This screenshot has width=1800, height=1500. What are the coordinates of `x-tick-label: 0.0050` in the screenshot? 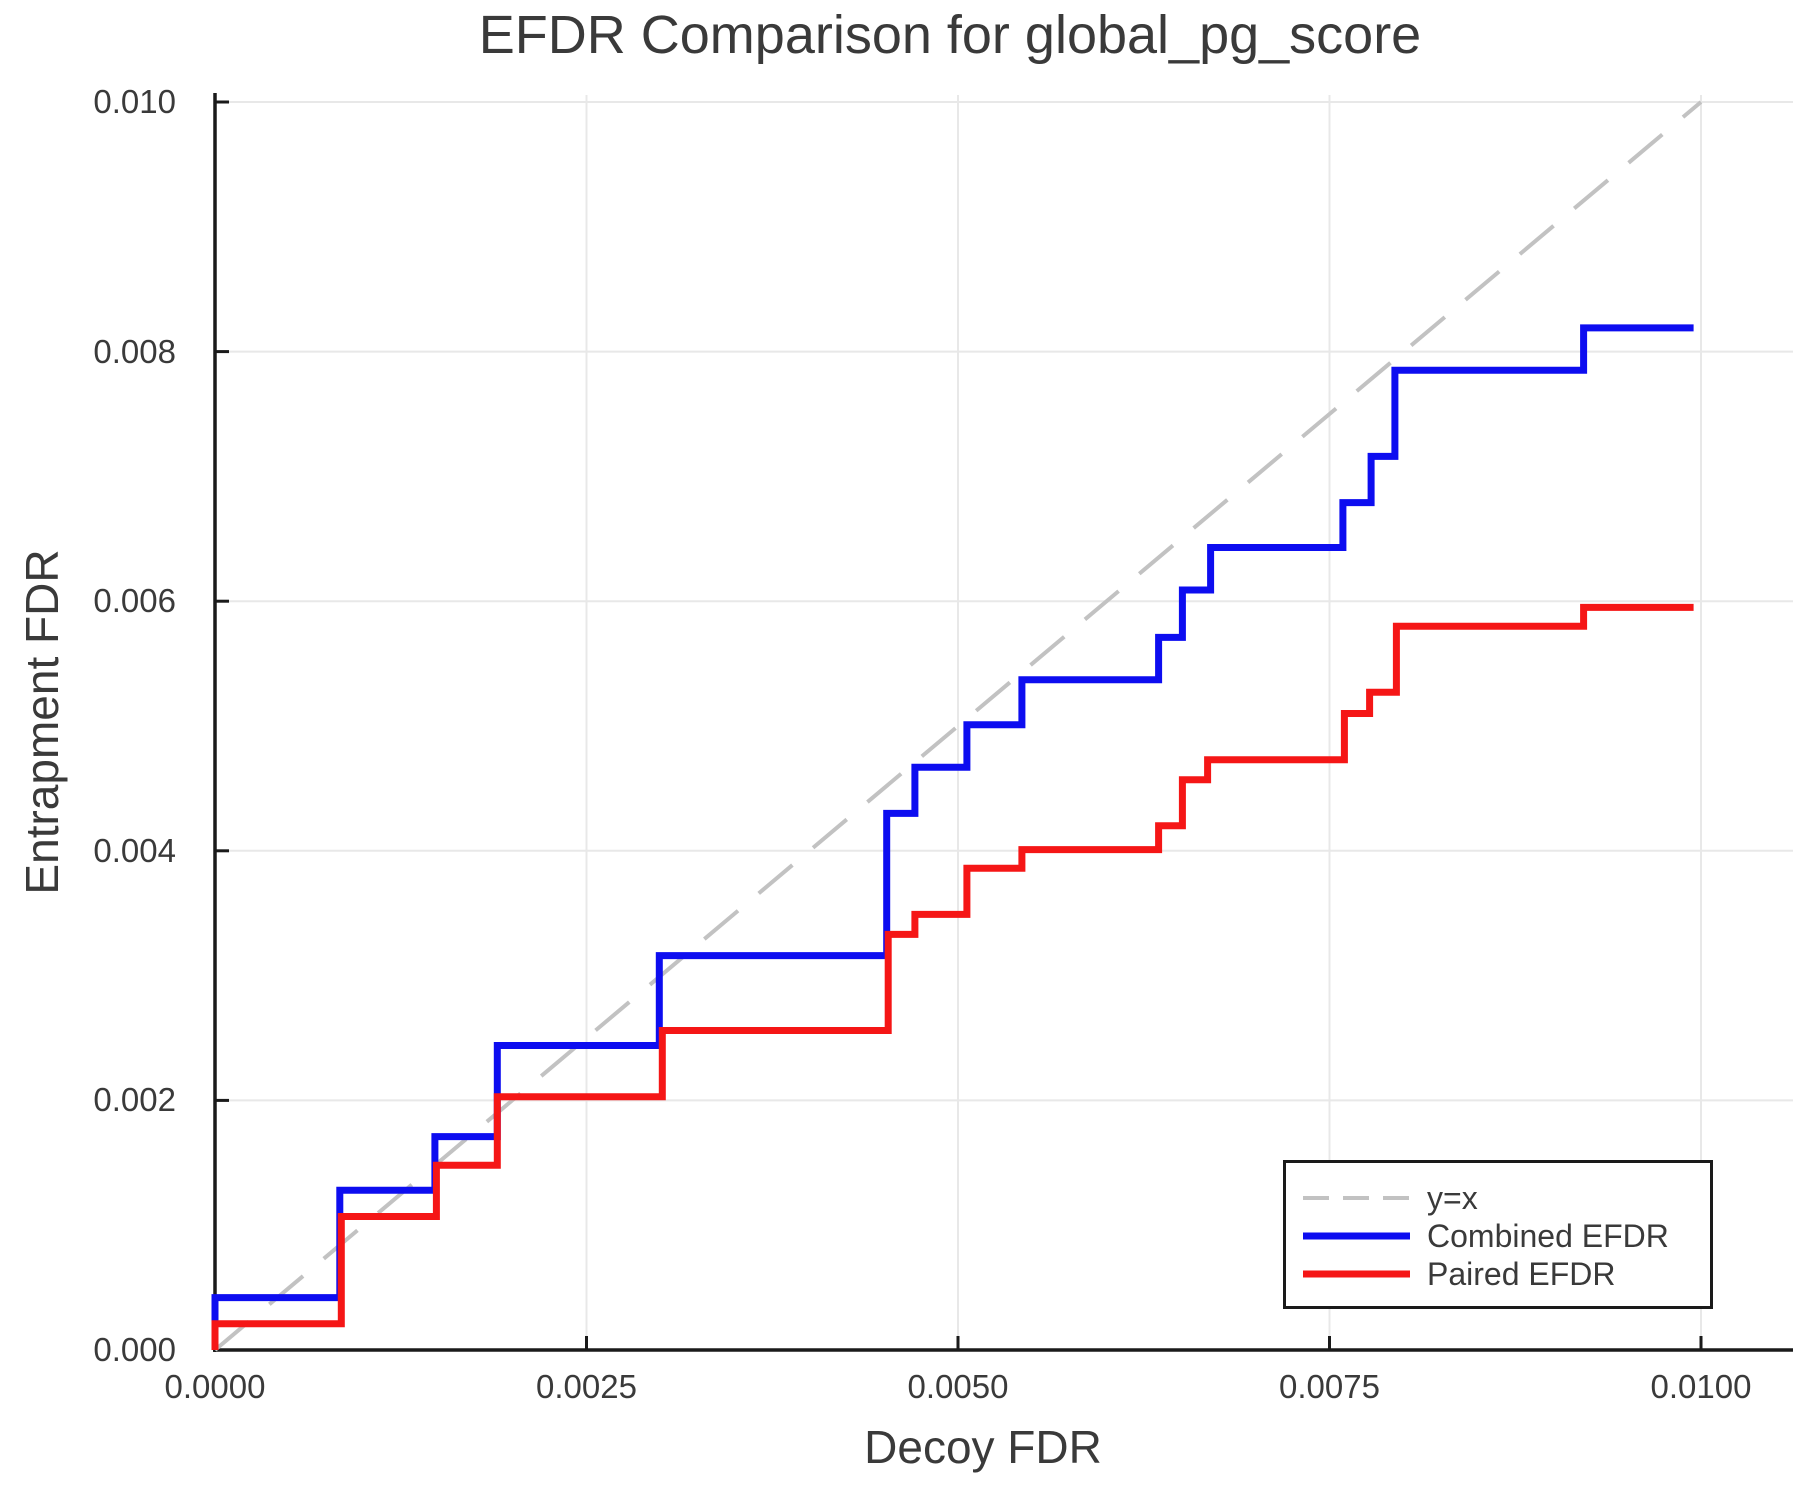 It's located at (958, 1386).